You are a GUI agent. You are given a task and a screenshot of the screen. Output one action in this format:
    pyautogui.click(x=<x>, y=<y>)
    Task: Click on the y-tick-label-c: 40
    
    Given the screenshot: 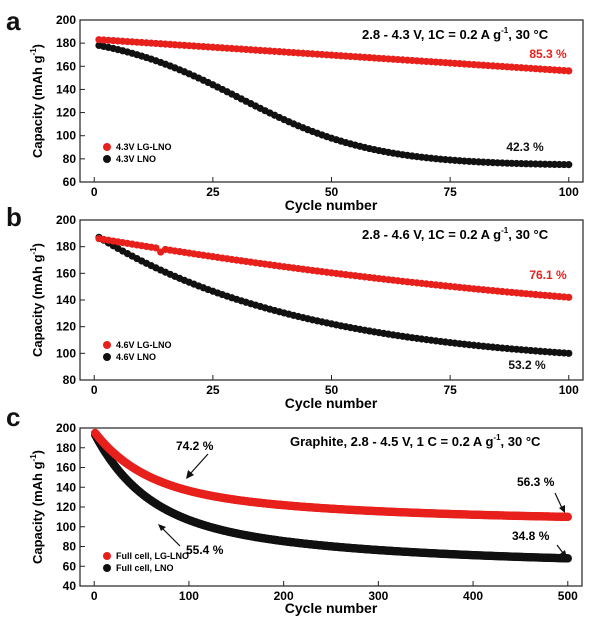 What is the action you would take?
    pyautogui.click(x=70, y=586)
    